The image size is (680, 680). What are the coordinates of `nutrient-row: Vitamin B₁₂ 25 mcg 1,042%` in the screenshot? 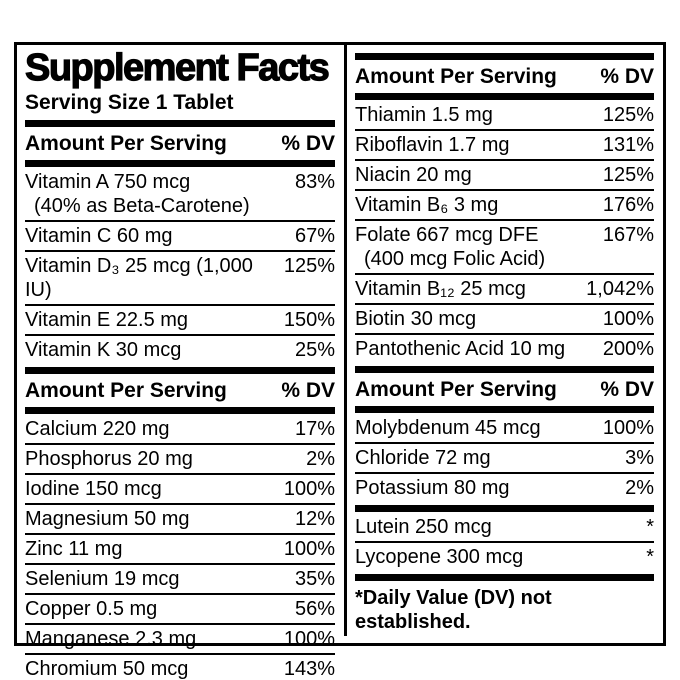 It's located at (504, 288).